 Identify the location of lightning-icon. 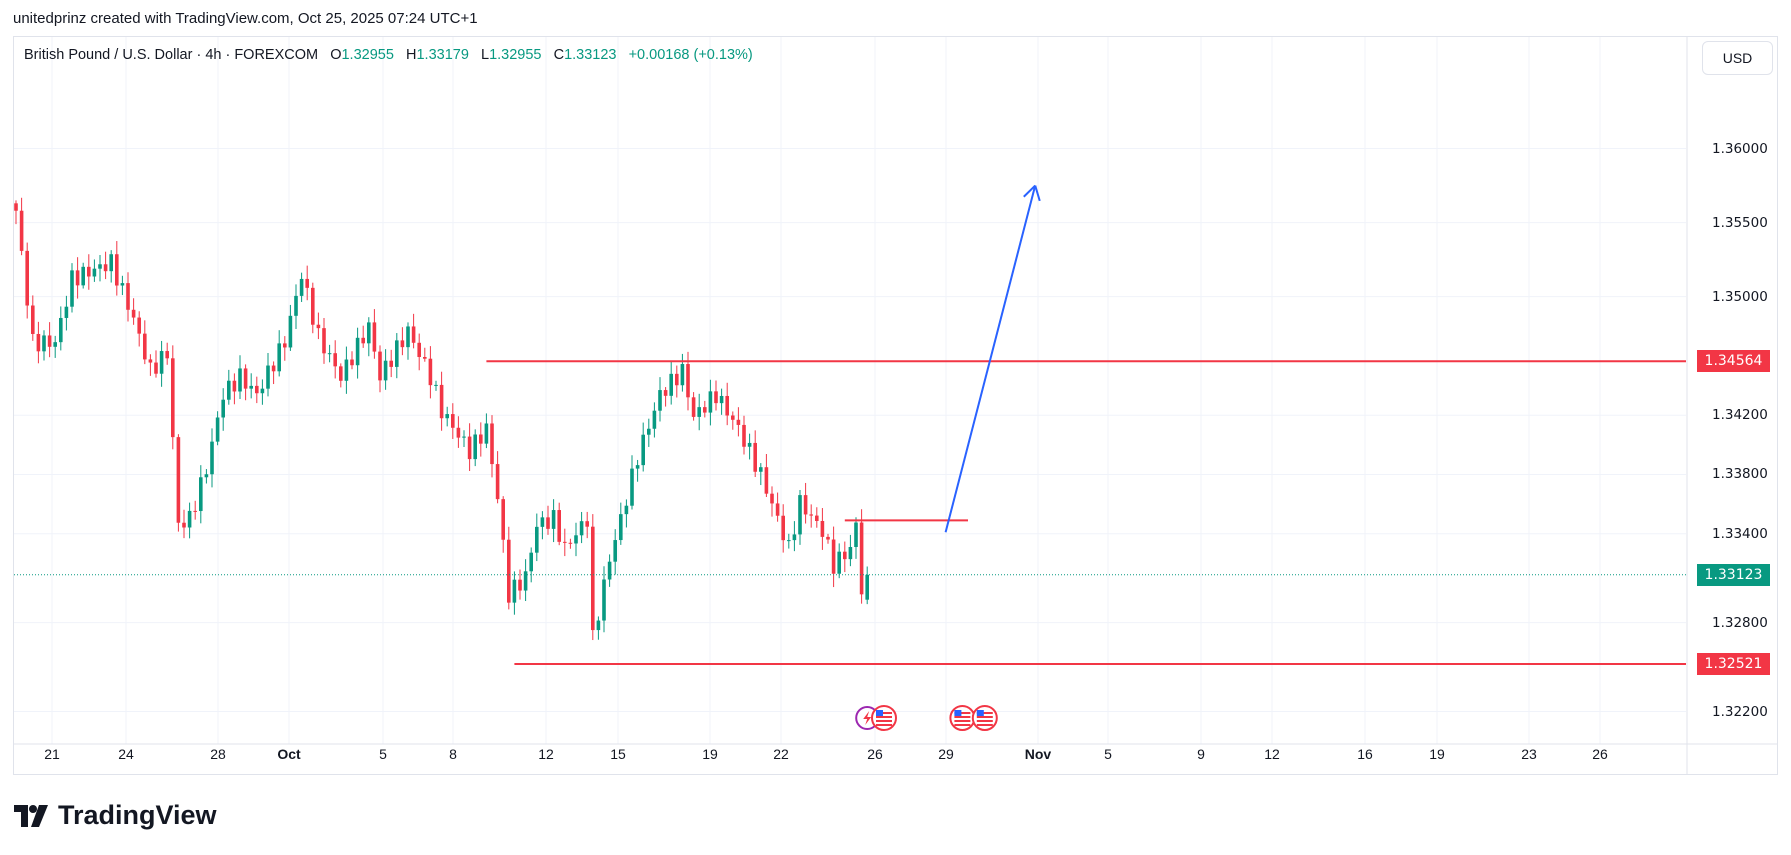
(867, 718).